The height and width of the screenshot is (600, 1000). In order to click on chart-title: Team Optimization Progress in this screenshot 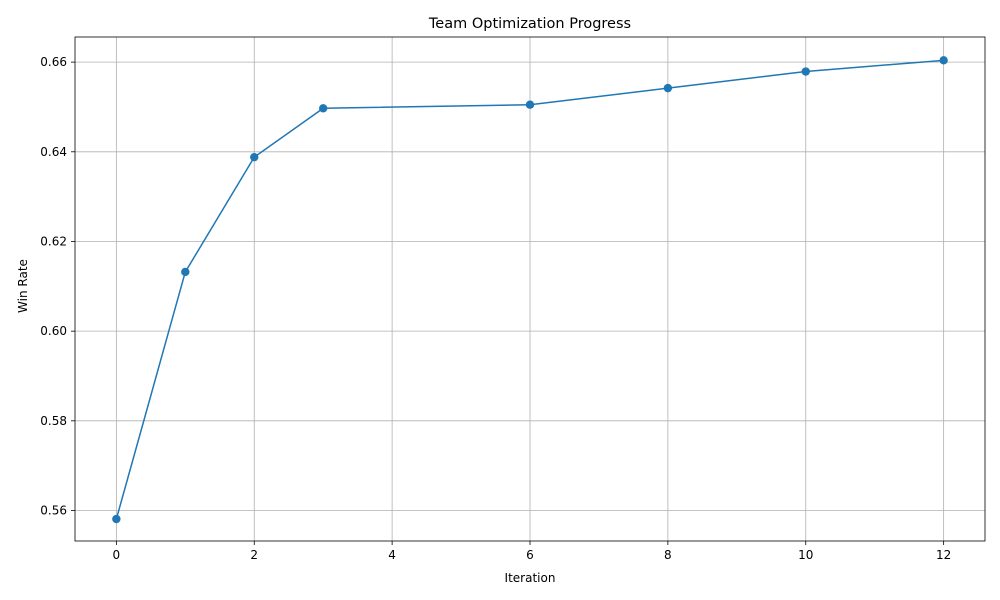, I will do `click(529, 24)`.